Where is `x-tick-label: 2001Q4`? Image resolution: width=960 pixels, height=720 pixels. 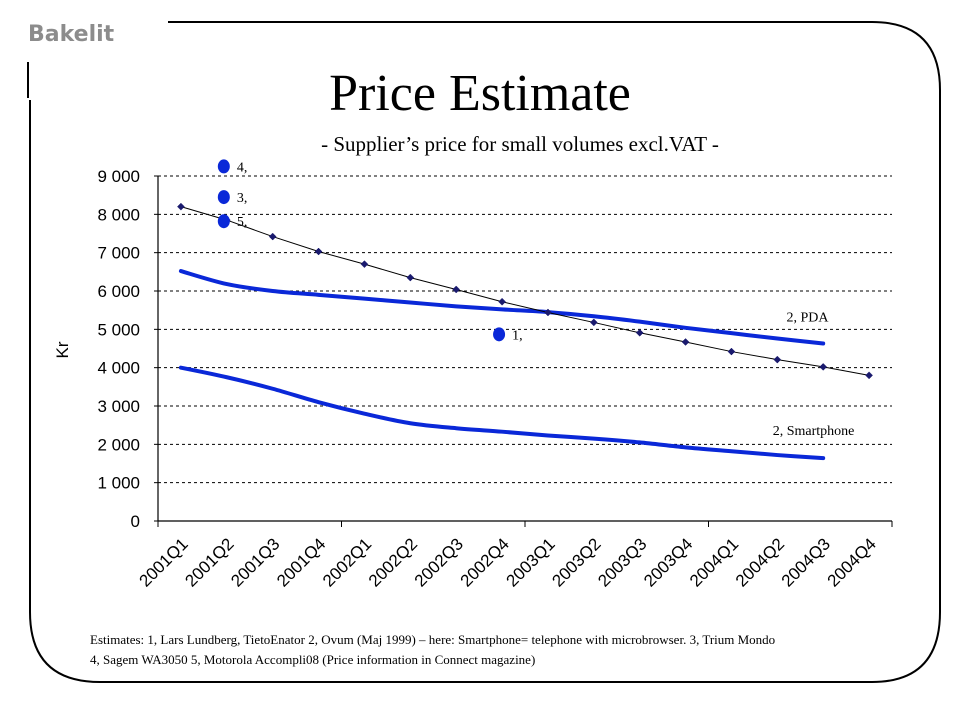 x-tick-label: 2001Q4 is located at coordinates (301, 562).